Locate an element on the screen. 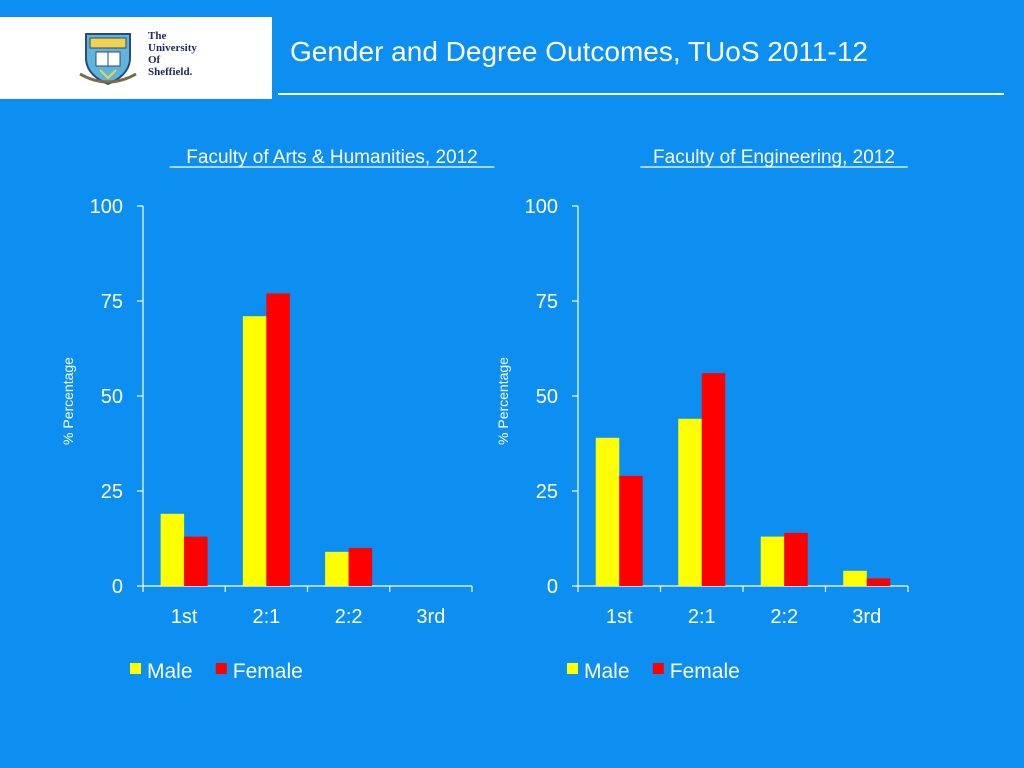  title-divider is located at coordinates (641, 94).